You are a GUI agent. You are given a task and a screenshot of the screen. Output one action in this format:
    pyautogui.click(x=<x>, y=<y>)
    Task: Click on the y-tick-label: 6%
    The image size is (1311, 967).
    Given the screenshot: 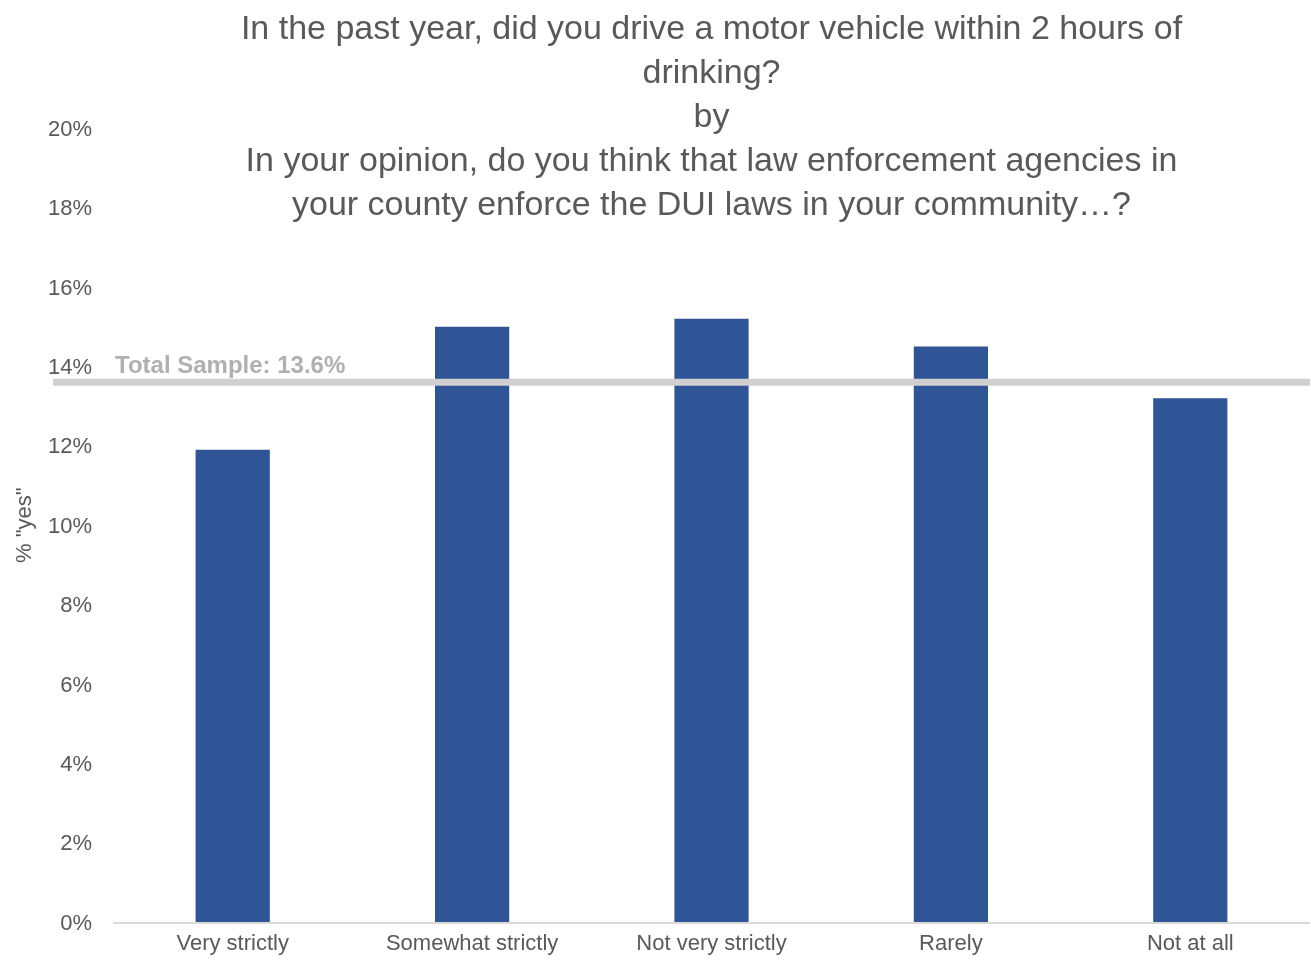 What is the action you would take?
    pyautogui.click(x=76, y=684)
    